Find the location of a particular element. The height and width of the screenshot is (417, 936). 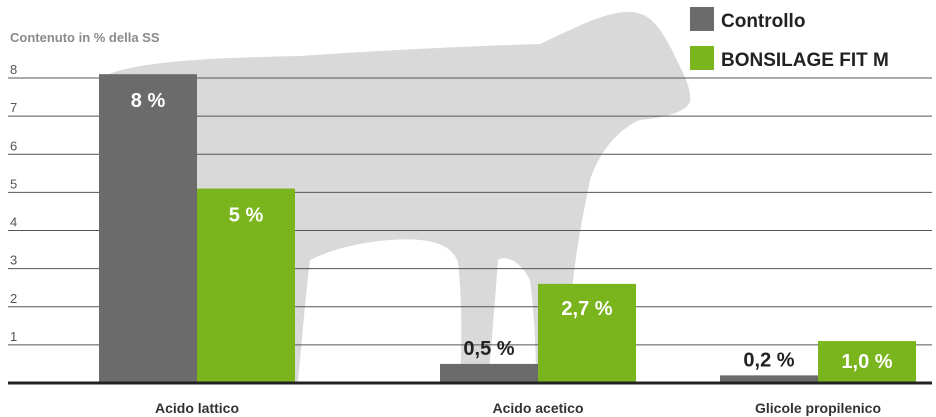

y-tick-label: 3 is located at coordinates (13, 260).